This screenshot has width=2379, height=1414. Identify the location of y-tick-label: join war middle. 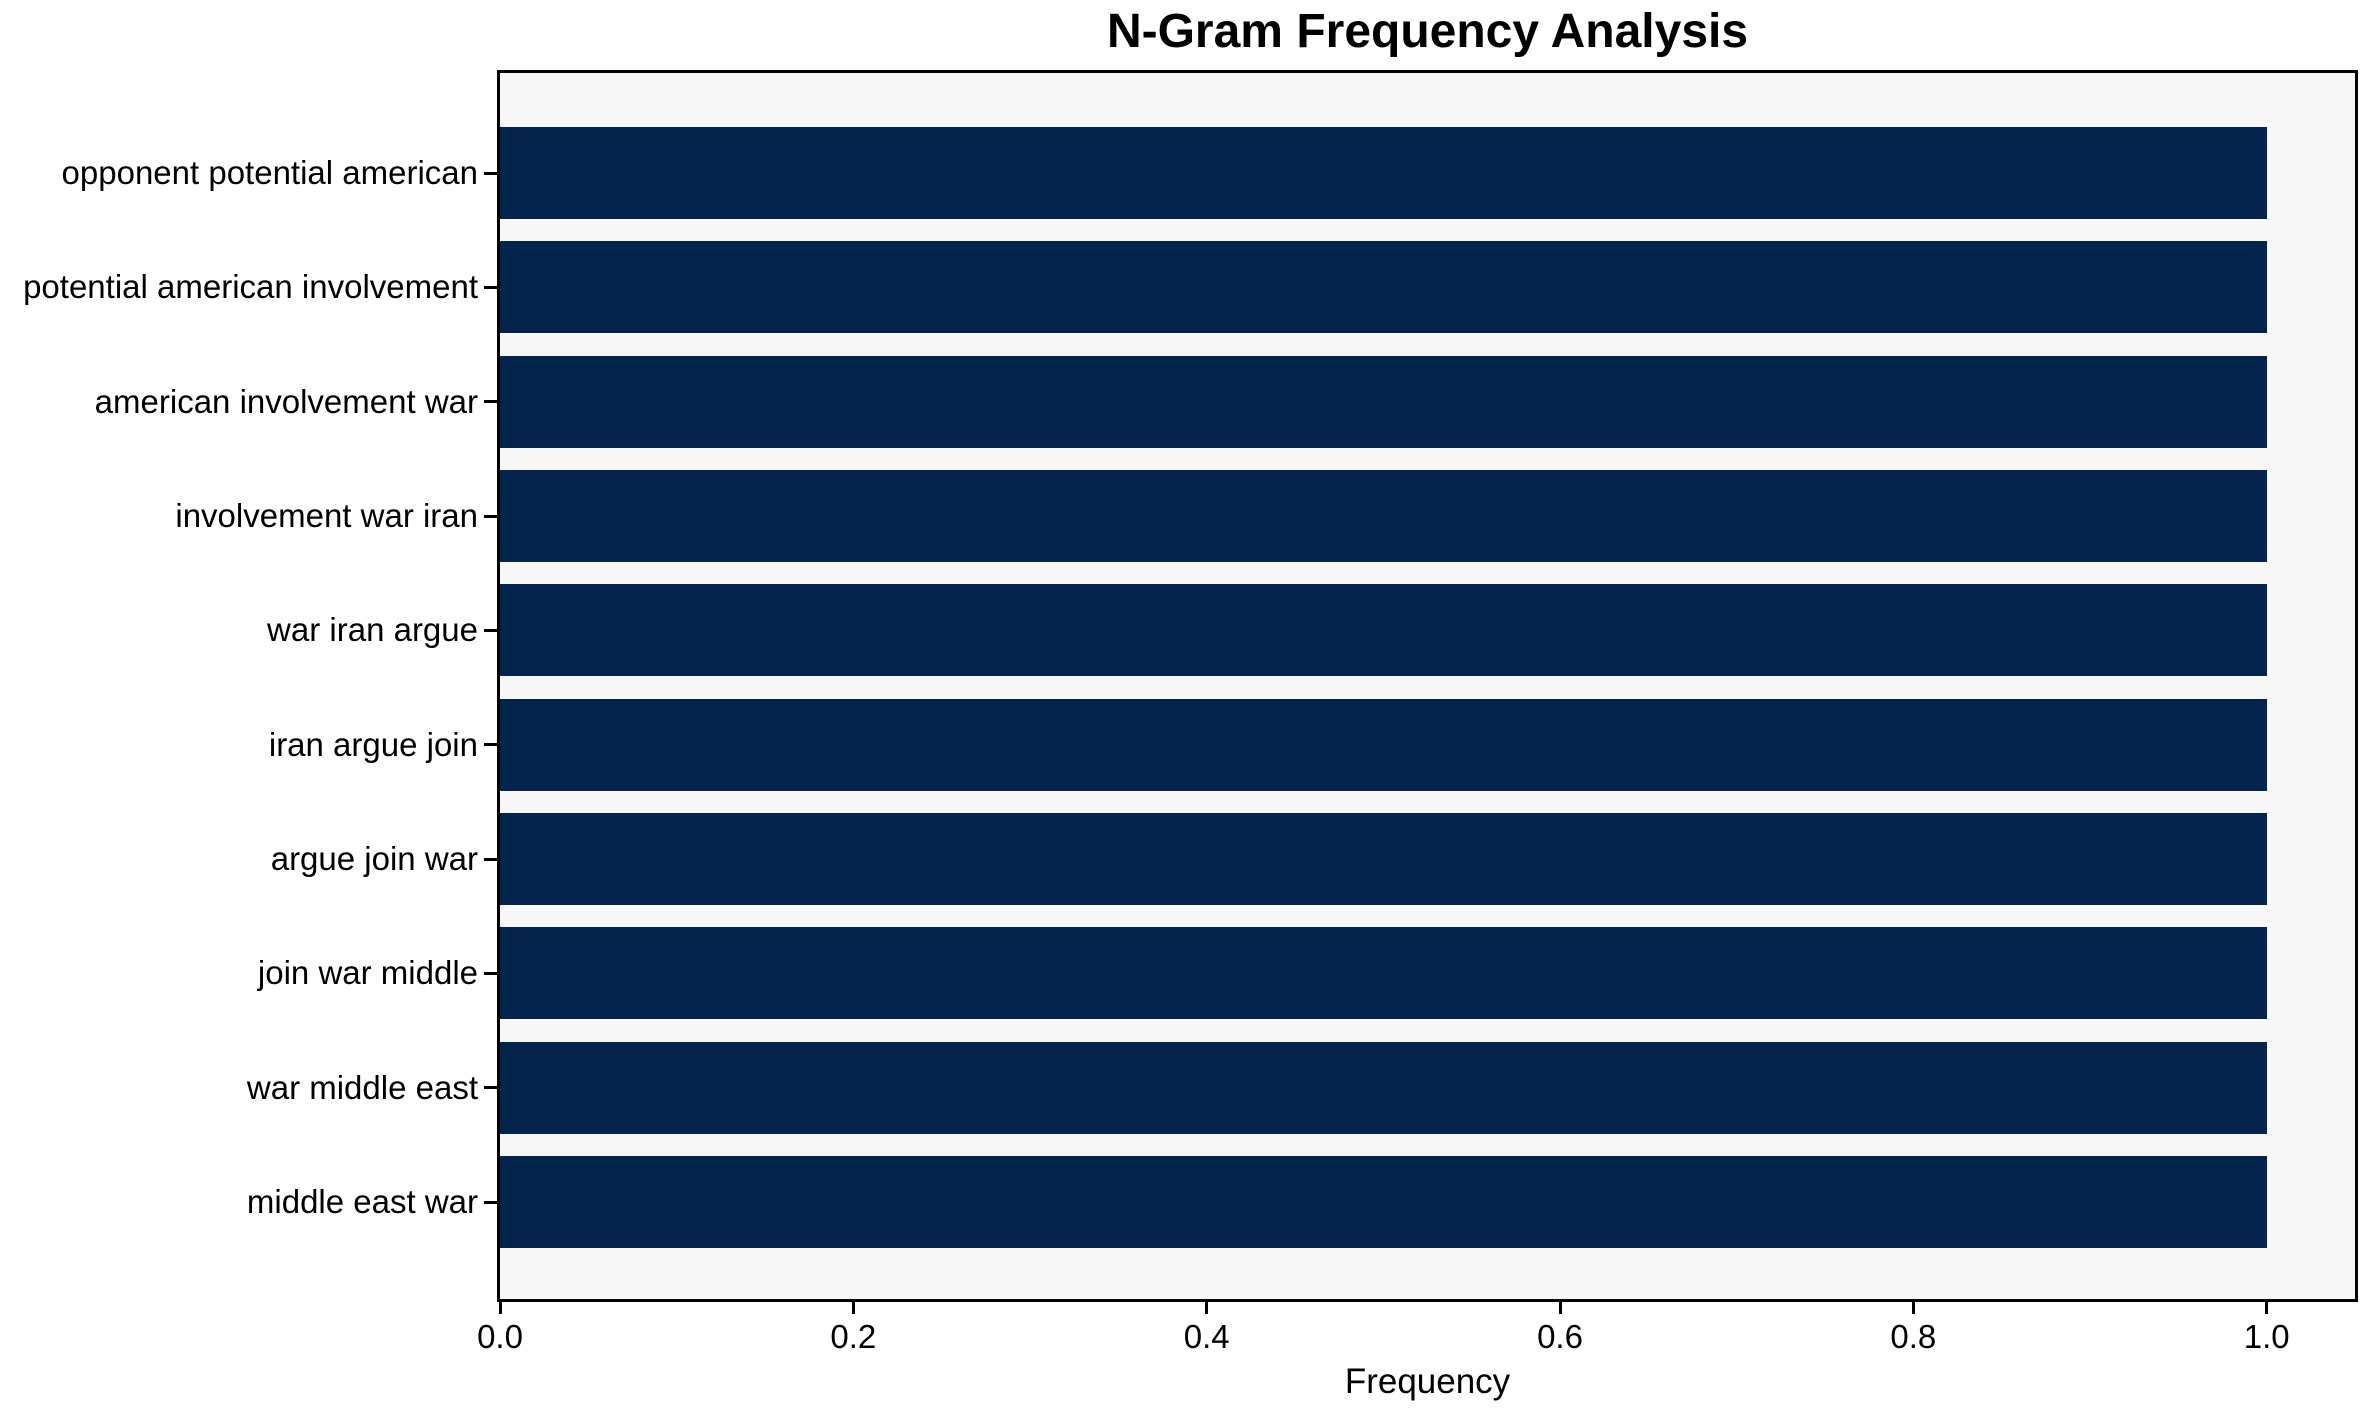
(367, 973).